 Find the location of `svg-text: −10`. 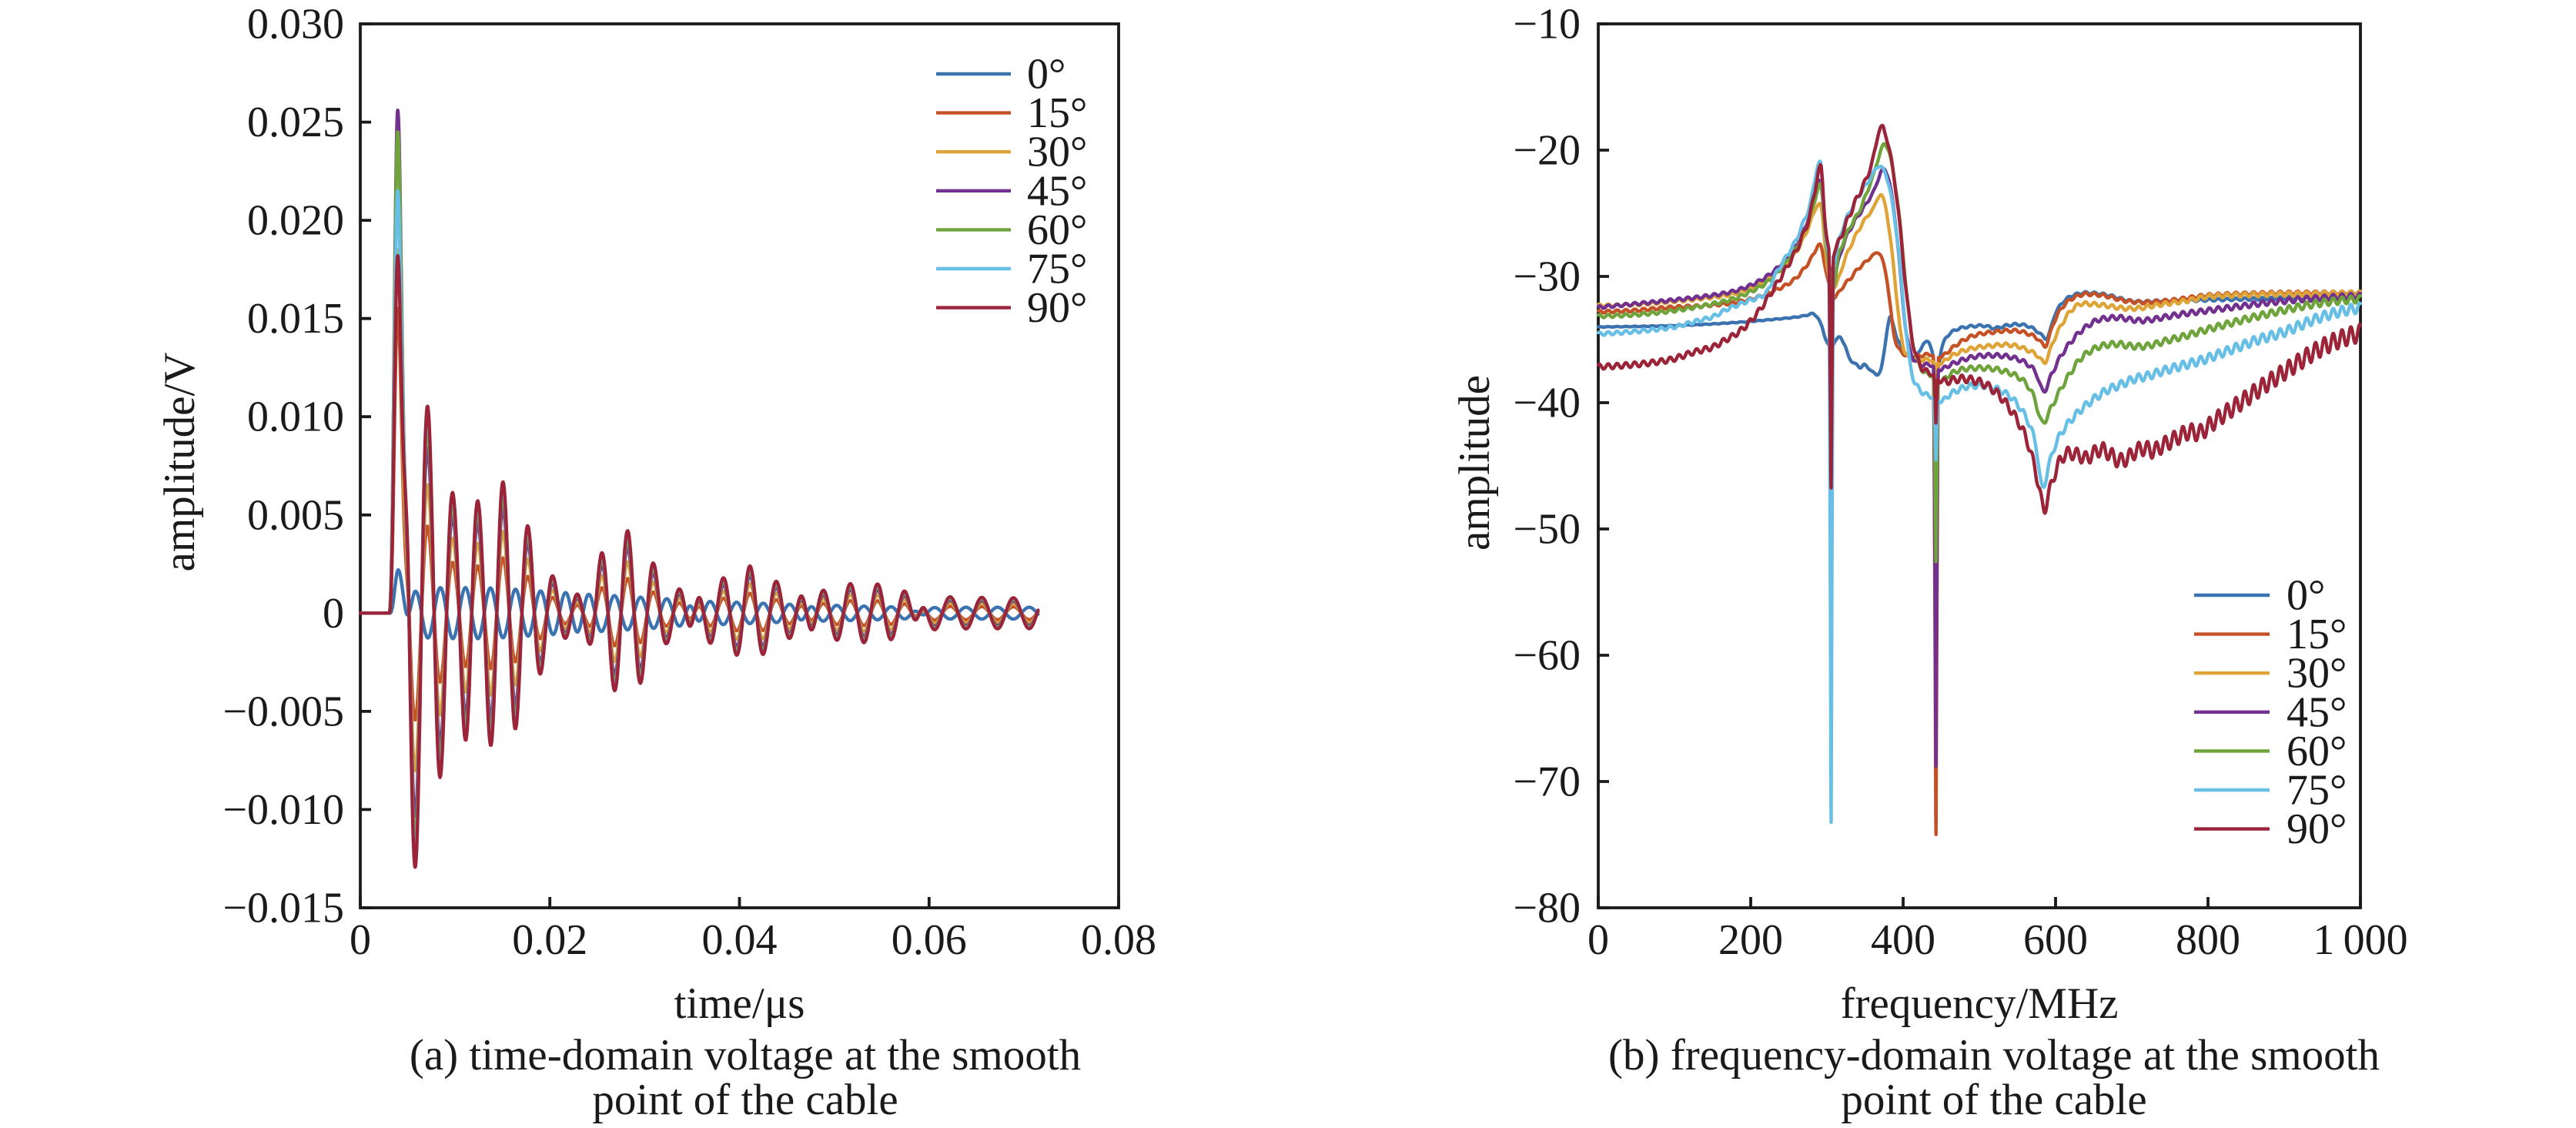

svg-text: −10 is located at coordinates (1547, 25).